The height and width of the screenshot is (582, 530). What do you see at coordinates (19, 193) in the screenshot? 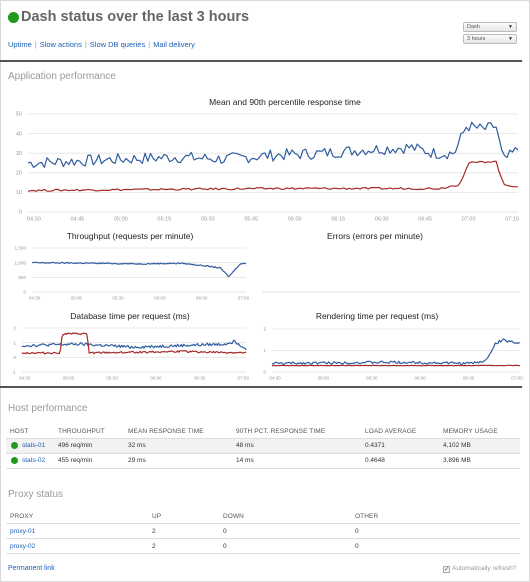
I see `y-tick-label: 10` at bounding box center [19, 193].